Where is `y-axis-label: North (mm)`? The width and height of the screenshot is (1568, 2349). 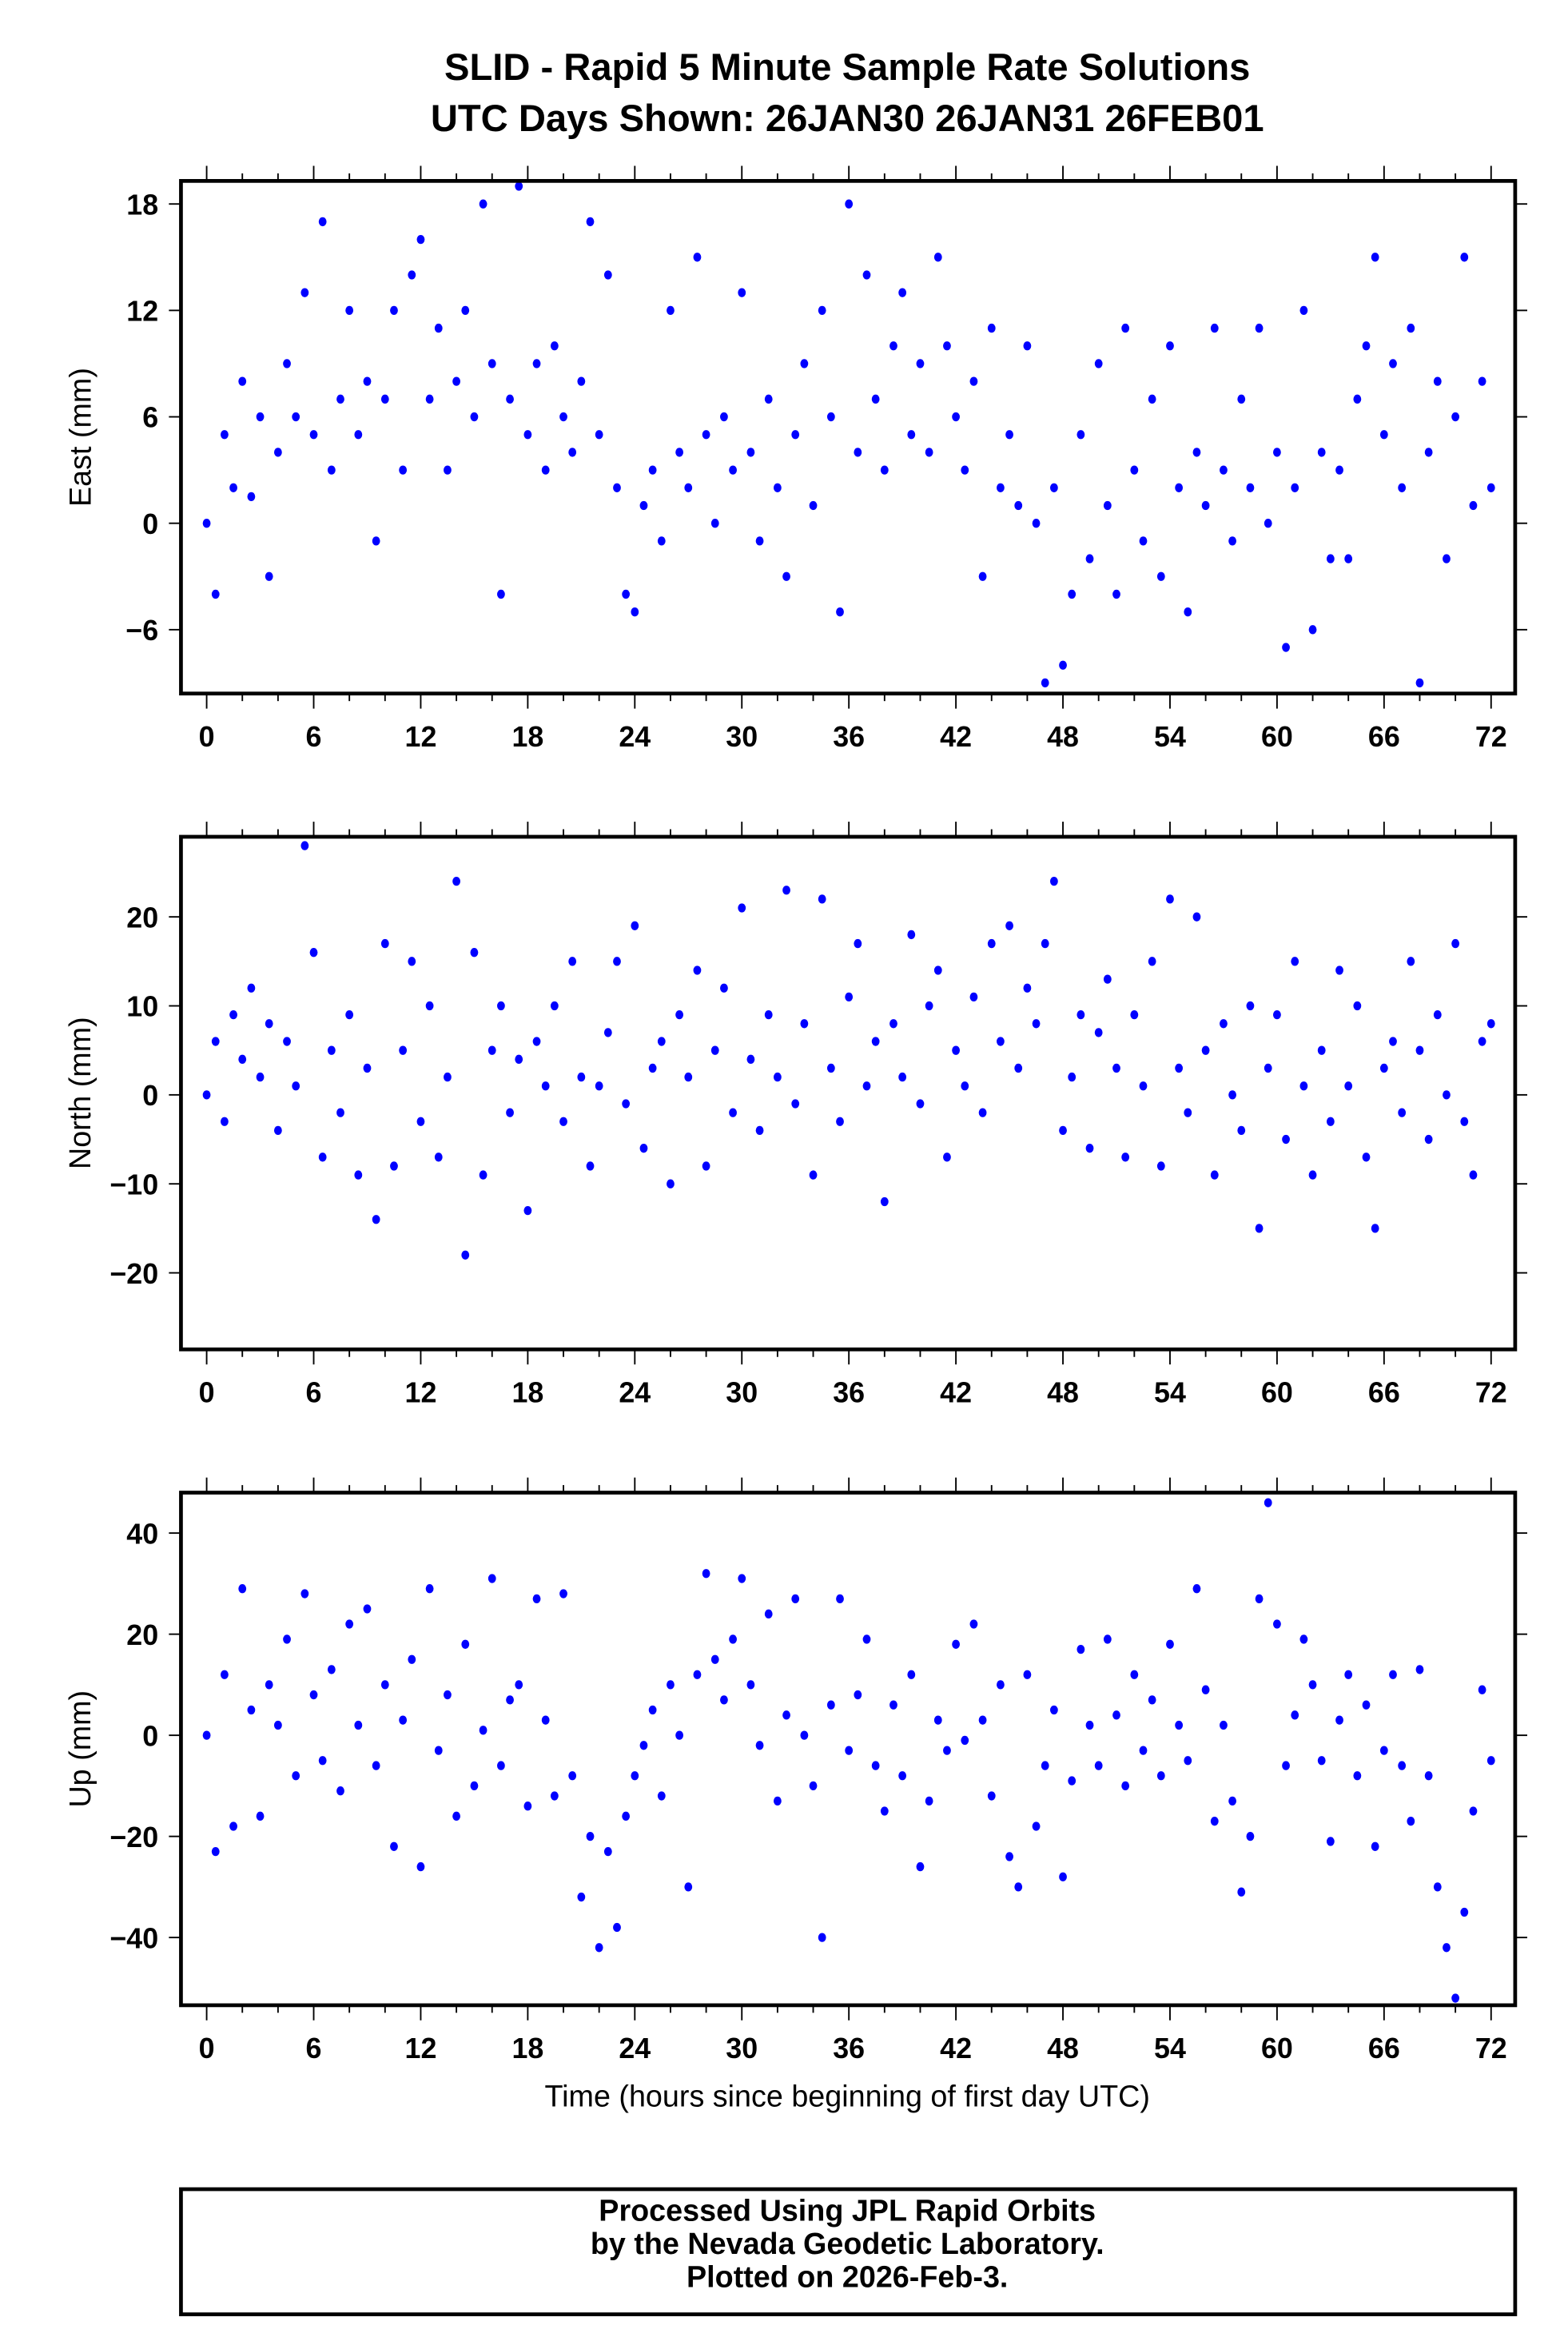 y-axis-label: North (mm) is located at coordinates (80, 1093).